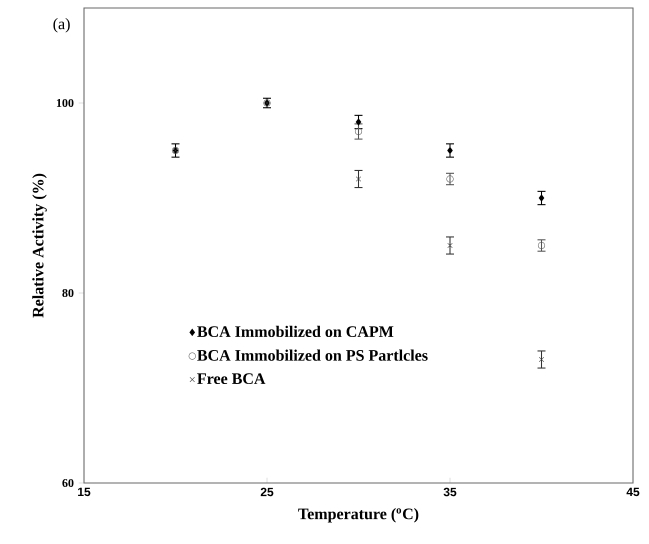  What do you see at coordinates (84, 492) in the screenshot?
I see `x-tick-label: 15` at bounding box center [84, 492].